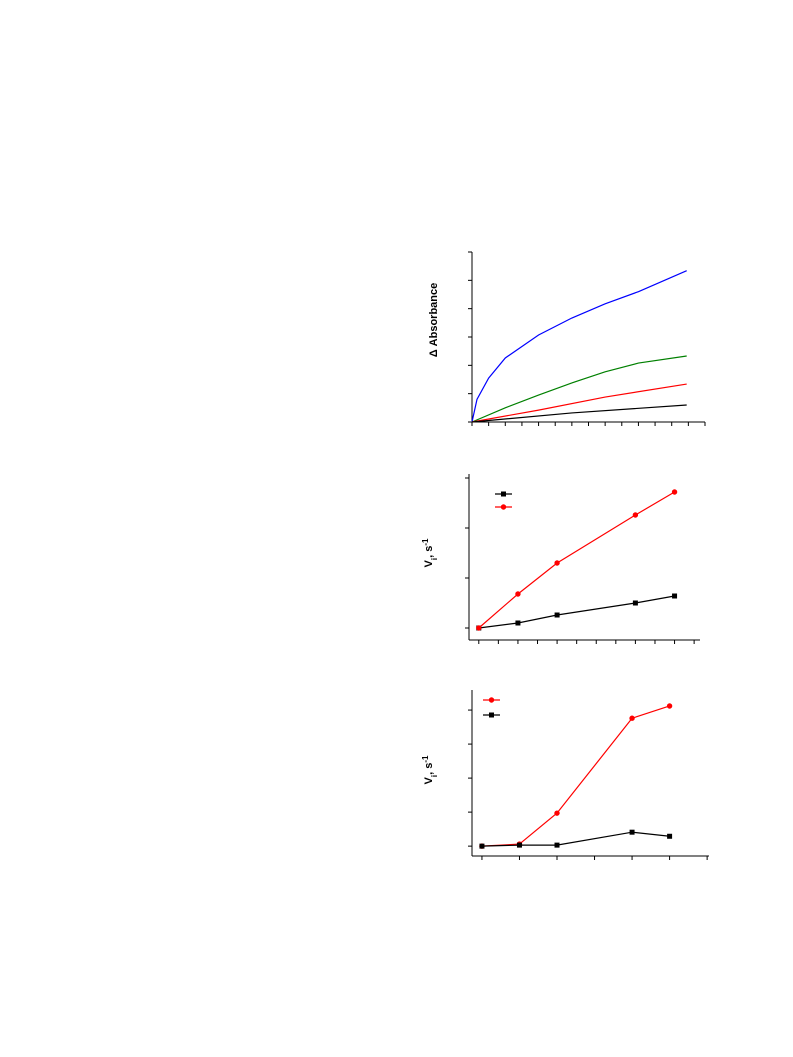 Image resolution: width=793 pixels, height=1057 pixels. I want to click on y-axis-label-part: Δ Absorbance, so click(434, 320).